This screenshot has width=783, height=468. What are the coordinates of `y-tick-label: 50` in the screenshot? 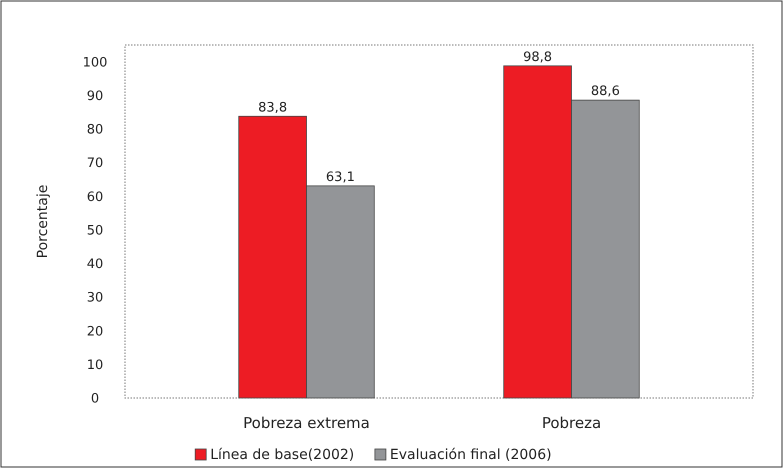 It's located at (95, 230).